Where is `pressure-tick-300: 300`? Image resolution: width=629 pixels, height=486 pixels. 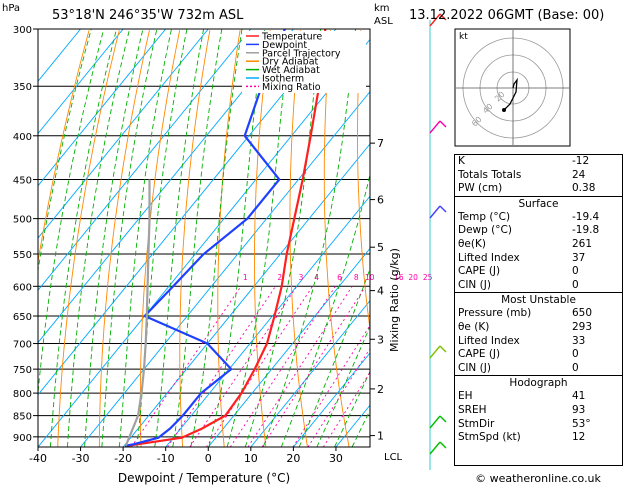
pressure-tick-300: 300 is located at coordinates (22, 30).